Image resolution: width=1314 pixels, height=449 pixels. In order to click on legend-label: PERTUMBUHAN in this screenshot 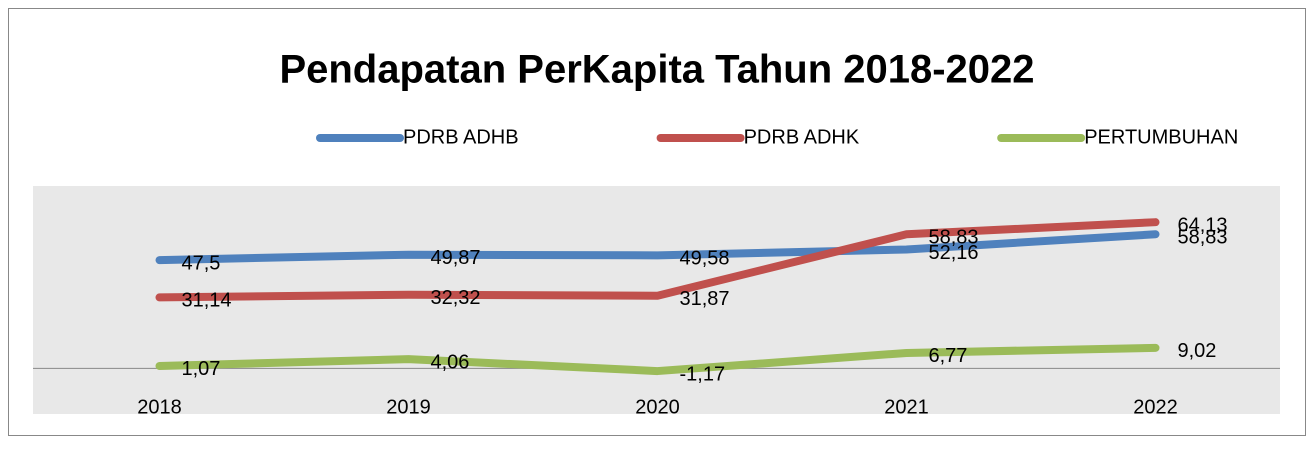, I will do `click(1161, 137)`.